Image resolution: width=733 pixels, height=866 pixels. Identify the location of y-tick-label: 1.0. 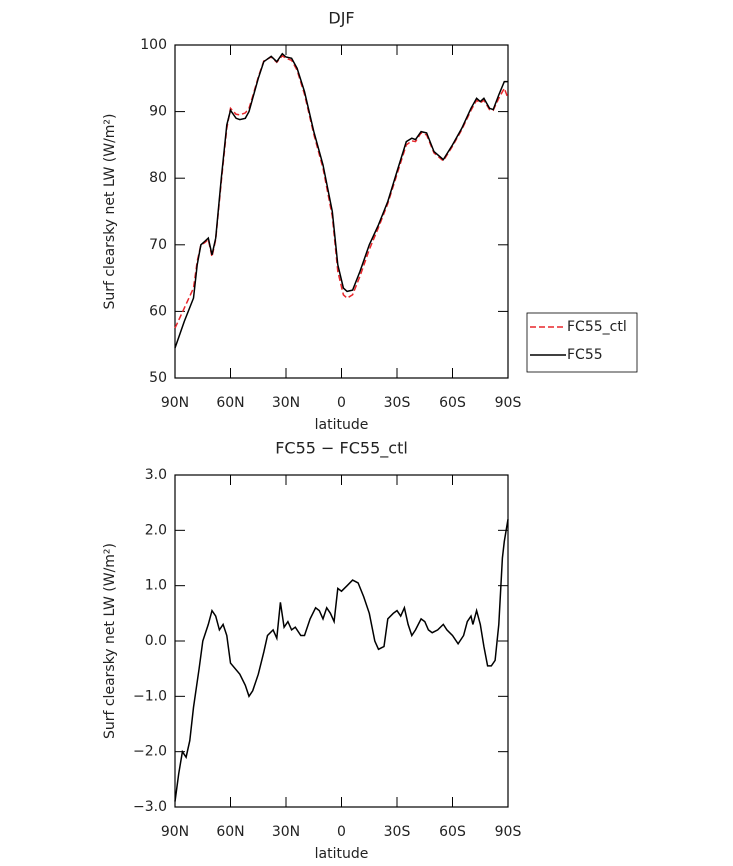
(156, 586).